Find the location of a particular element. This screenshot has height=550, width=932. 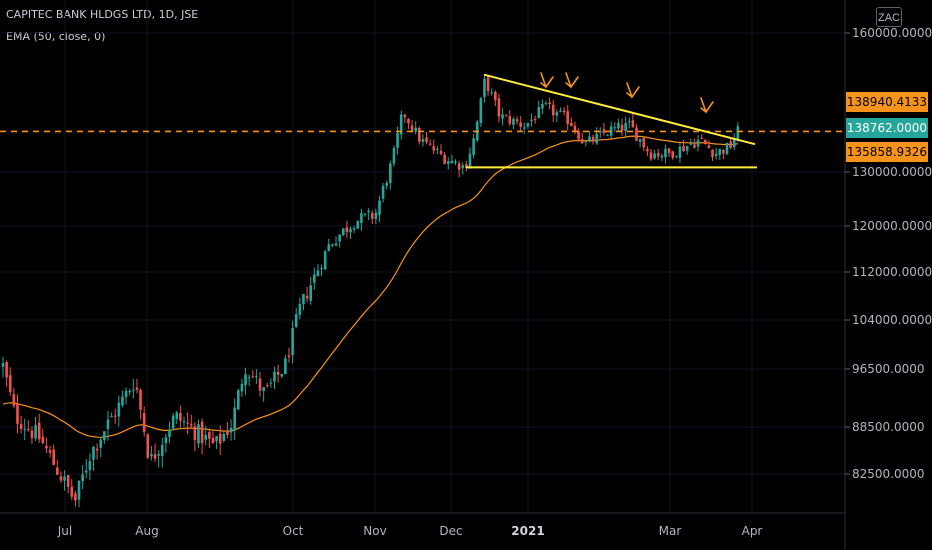

price-badge-label: 138762.0000 is located at coordinates (887, 128).